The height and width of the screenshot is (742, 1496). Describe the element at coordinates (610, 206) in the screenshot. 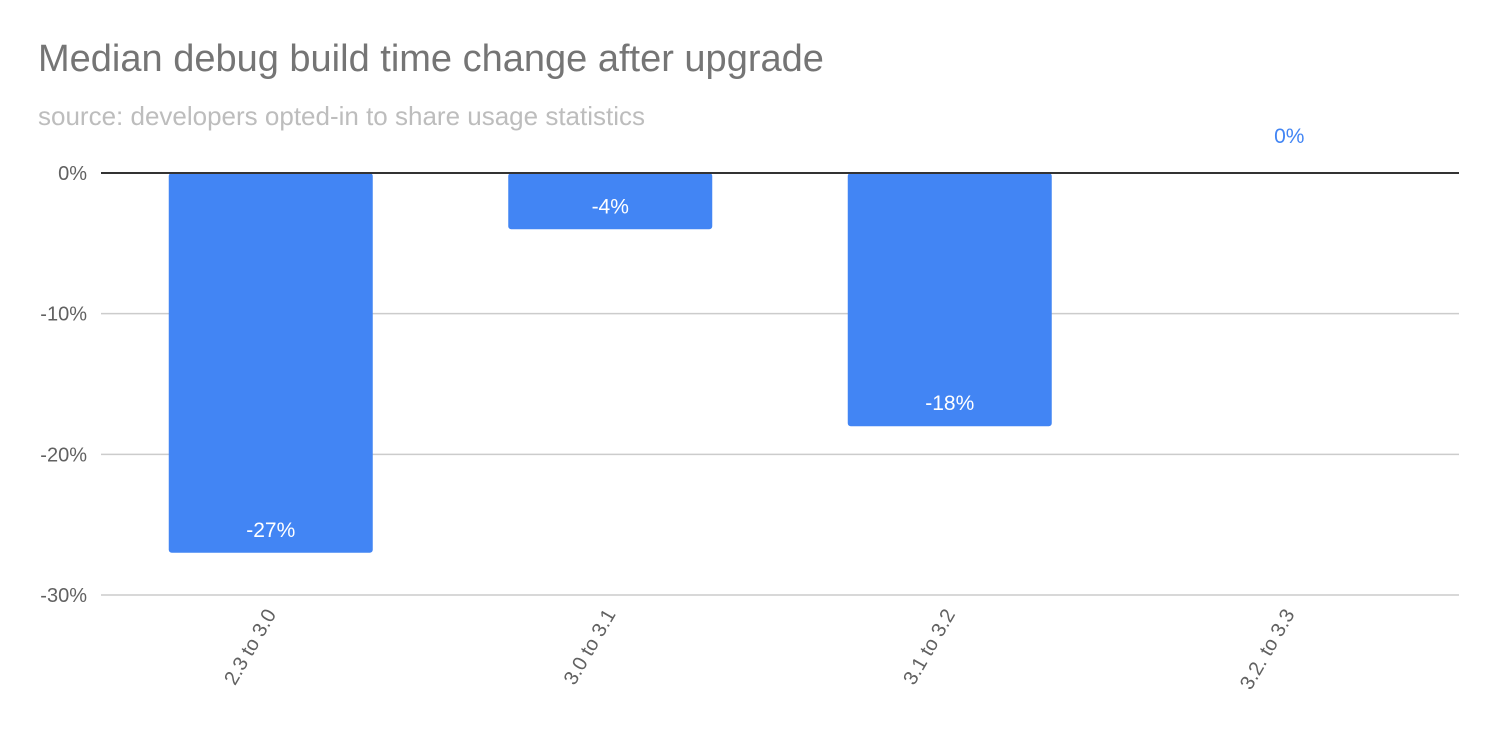

I see `bar-data-label: -4%` at that location.